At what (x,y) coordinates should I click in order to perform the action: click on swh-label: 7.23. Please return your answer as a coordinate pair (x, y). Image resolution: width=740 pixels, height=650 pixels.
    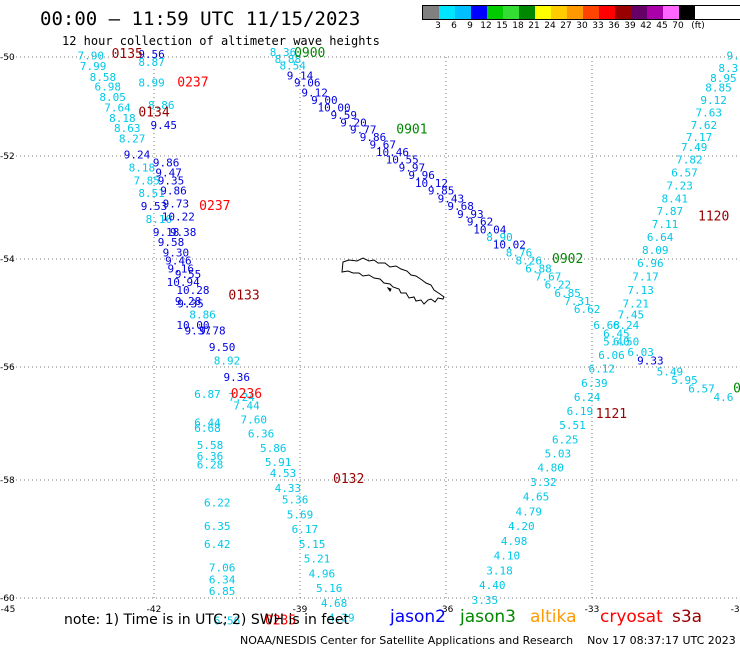
    Looking at the image, I should click on (679, 185).